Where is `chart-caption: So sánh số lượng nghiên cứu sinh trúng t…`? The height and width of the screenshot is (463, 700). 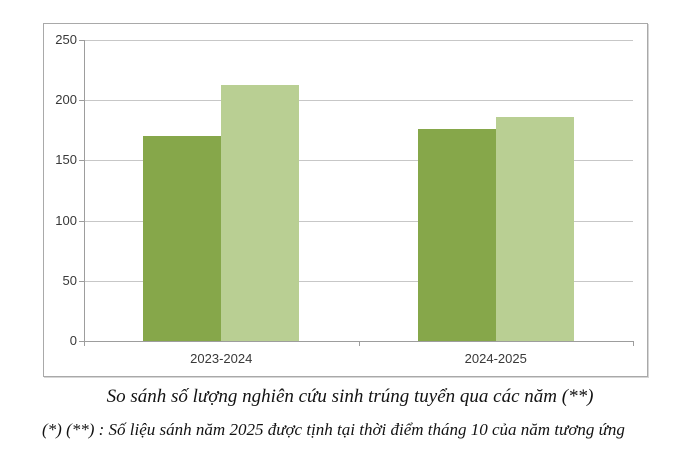
chart-caption: So sánh số lượng nghiên cứu sinh trúng t… is located at coordinates (350, 396).